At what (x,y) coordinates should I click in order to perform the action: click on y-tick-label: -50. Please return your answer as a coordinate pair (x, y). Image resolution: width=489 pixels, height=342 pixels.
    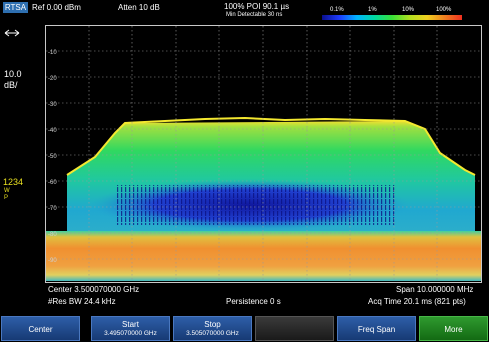
    Looking at the image, I should click on (52, 157).